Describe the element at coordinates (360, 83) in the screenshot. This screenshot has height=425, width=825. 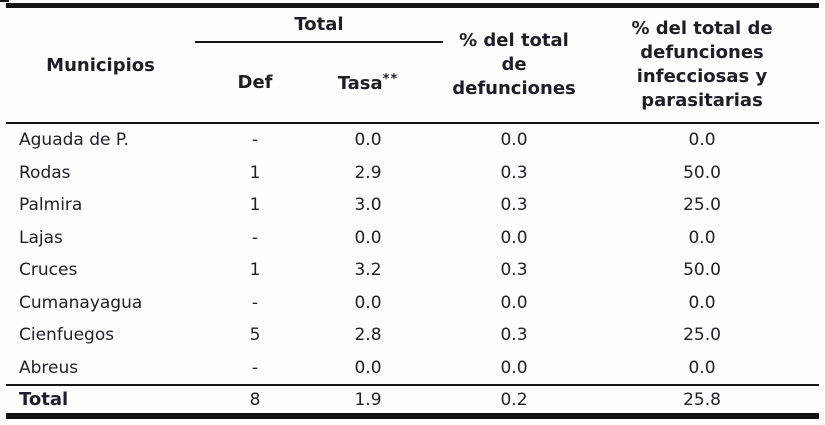
I see `header-tasa-label: Tasa` at that location.